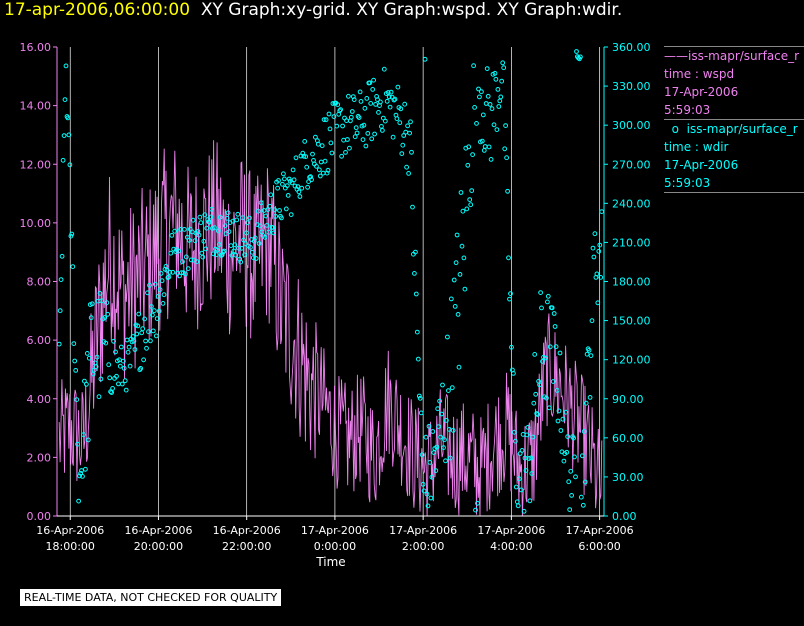  I want to click on left-tick-label: 14.00, so click(36, 106).